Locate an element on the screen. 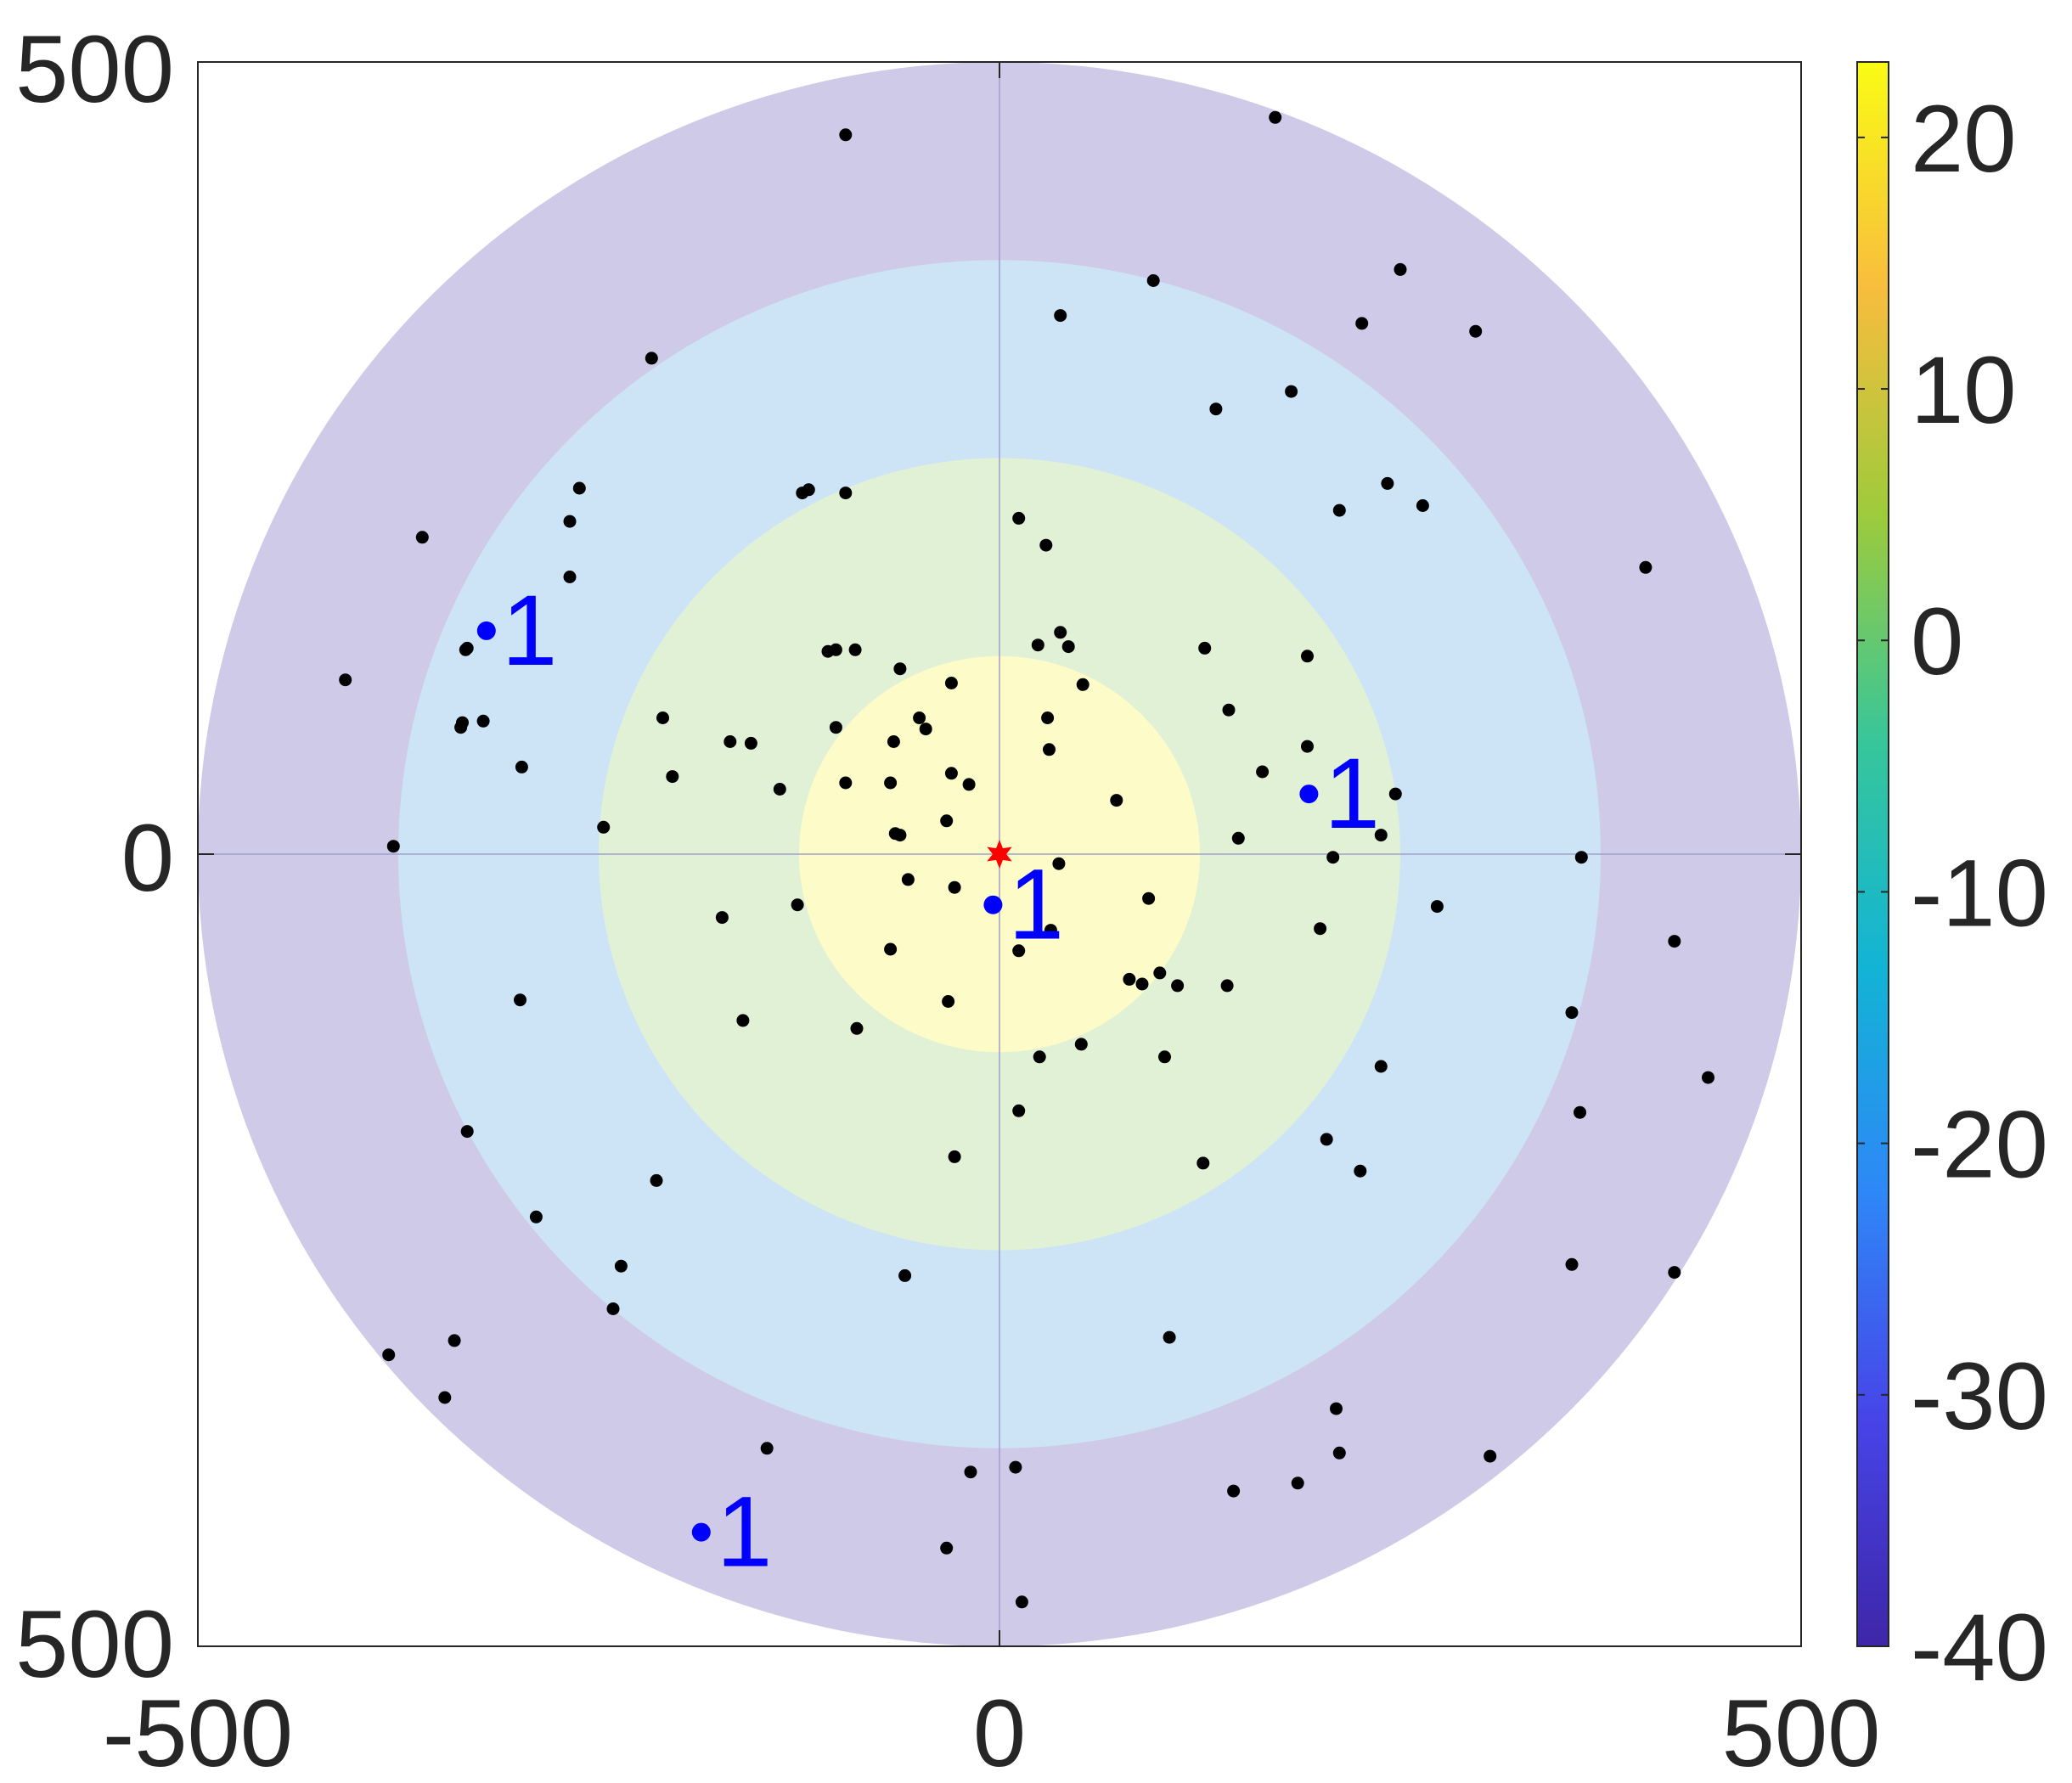  colorbar-tick-label-5: -30 is located at coordinates (1980, 1396).